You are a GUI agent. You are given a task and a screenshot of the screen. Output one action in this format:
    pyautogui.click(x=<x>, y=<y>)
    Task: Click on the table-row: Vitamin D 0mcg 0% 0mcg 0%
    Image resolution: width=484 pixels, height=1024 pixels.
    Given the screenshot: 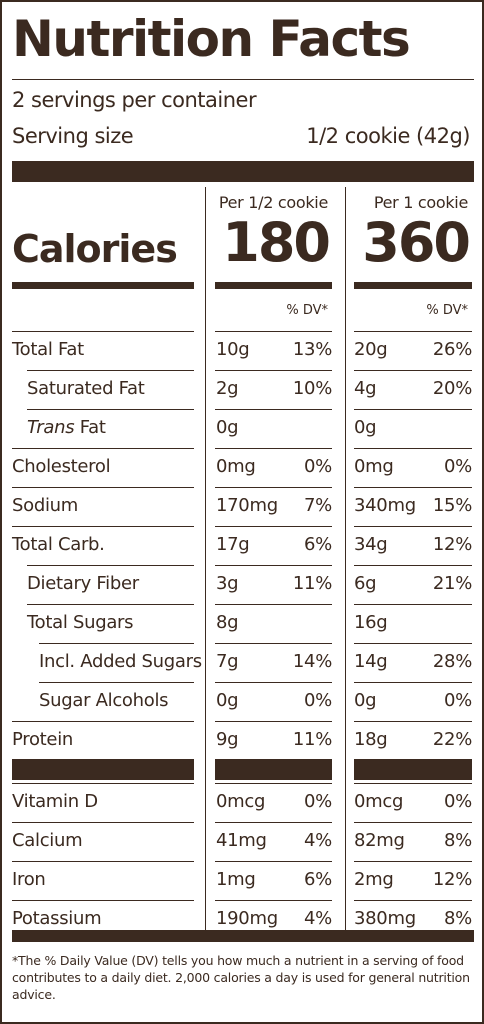 What is the action you would take?
    pyautogui.click(x=243, y=802)
    